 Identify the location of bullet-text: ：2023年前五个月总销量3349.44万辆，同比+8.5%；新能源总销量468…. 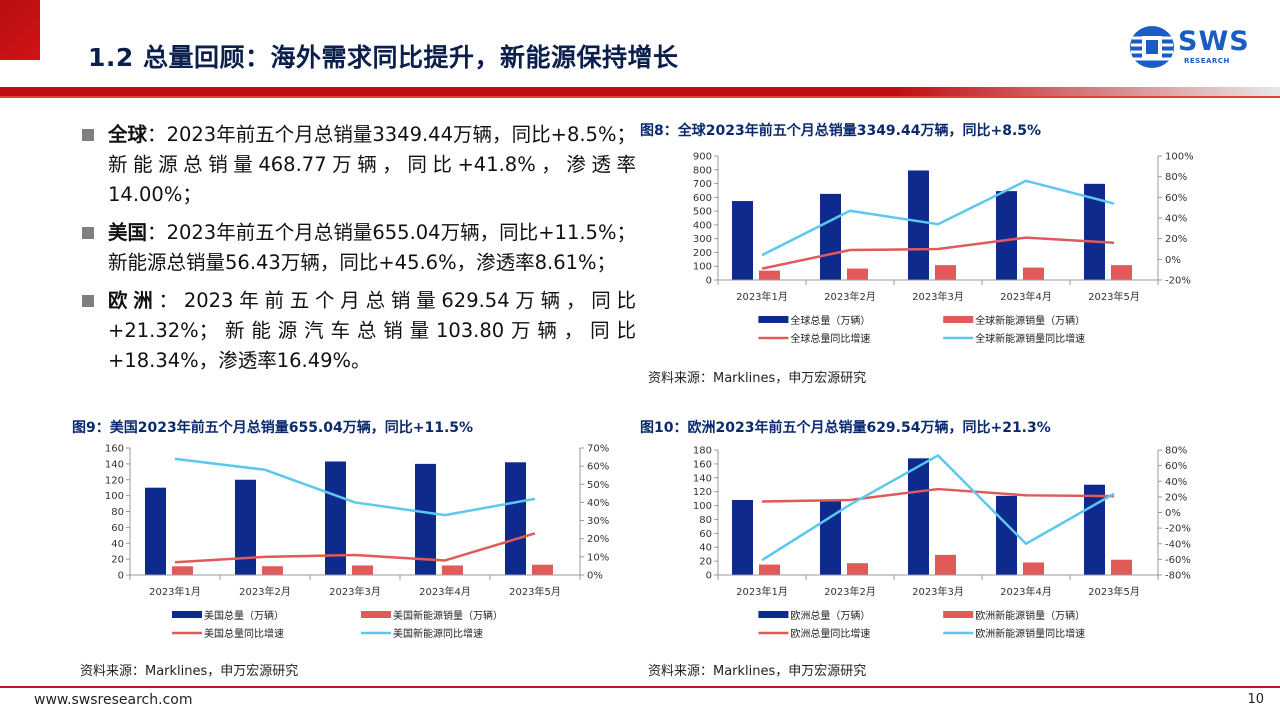
(372, 164).